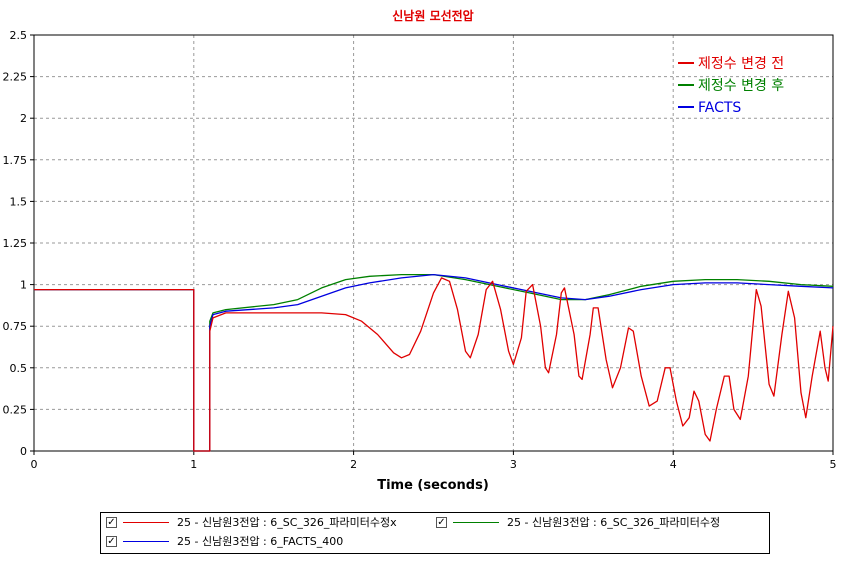 Image resolution: width=846 pixels, height=567 pixels. What do you see at coordinates (23, 451) in the screenshot?
I see `y-tick-label: 0` at bounding box center [23, 451].